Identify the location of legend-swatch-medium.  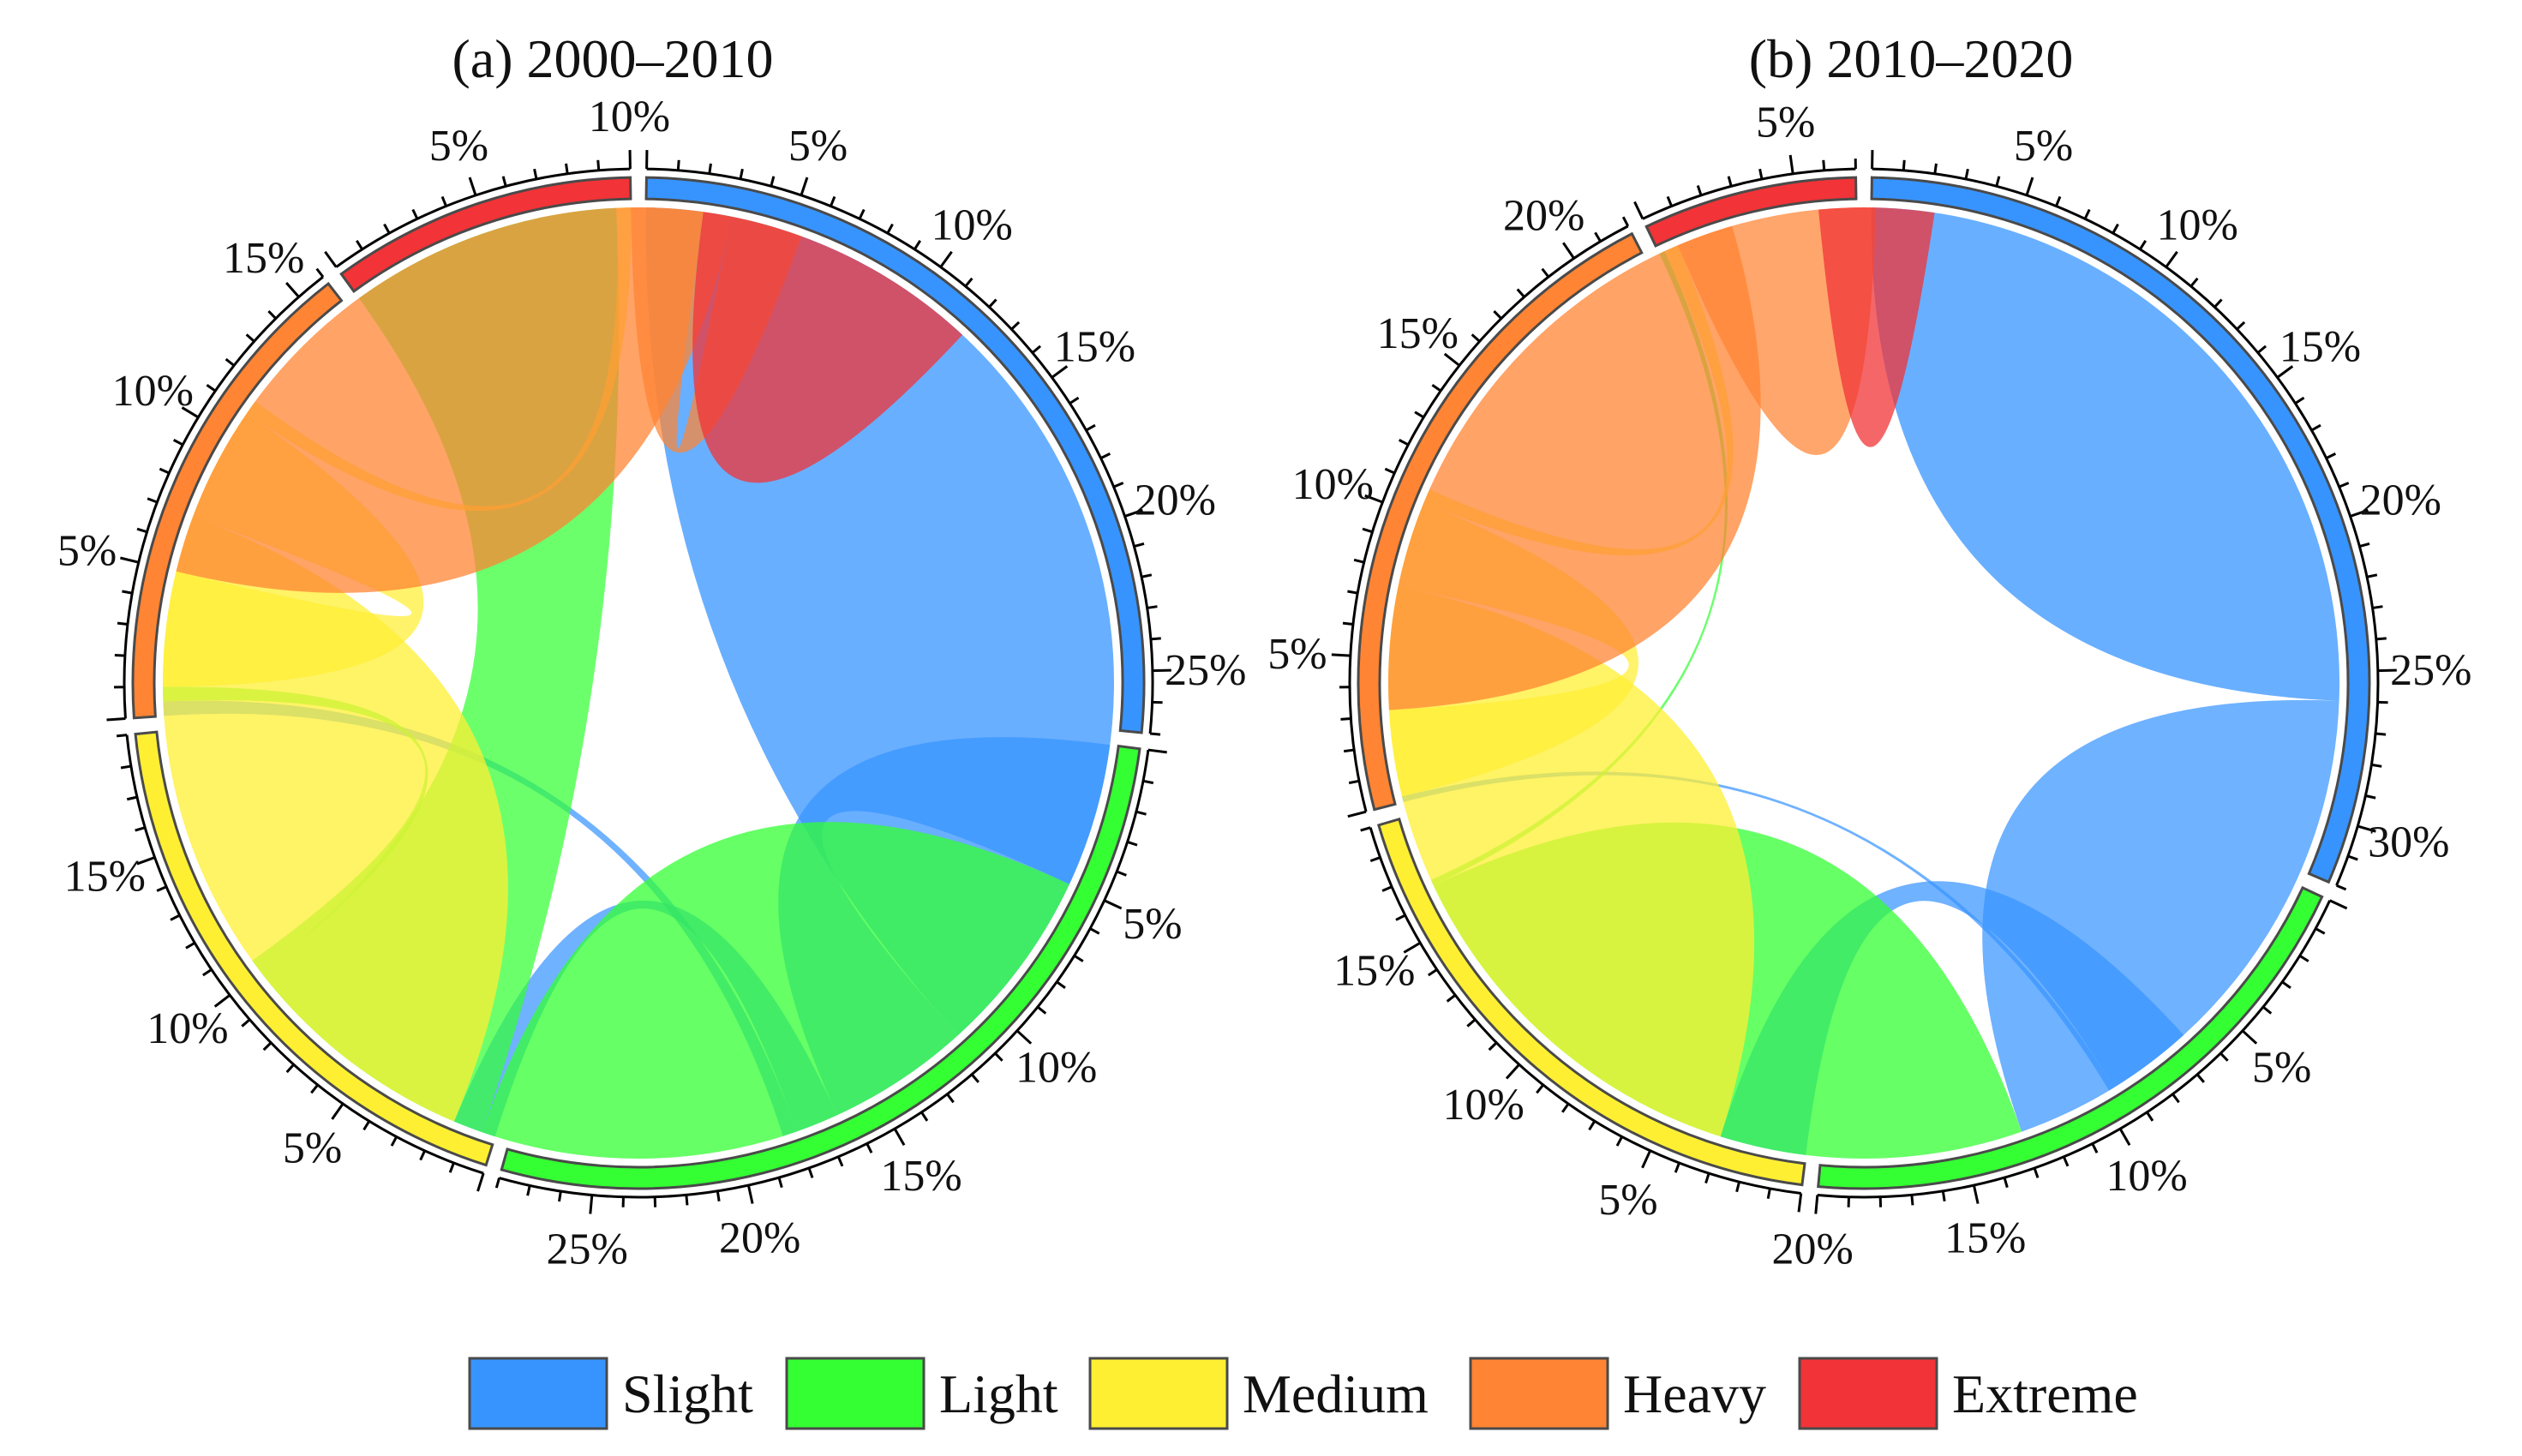
(1159, 1394).